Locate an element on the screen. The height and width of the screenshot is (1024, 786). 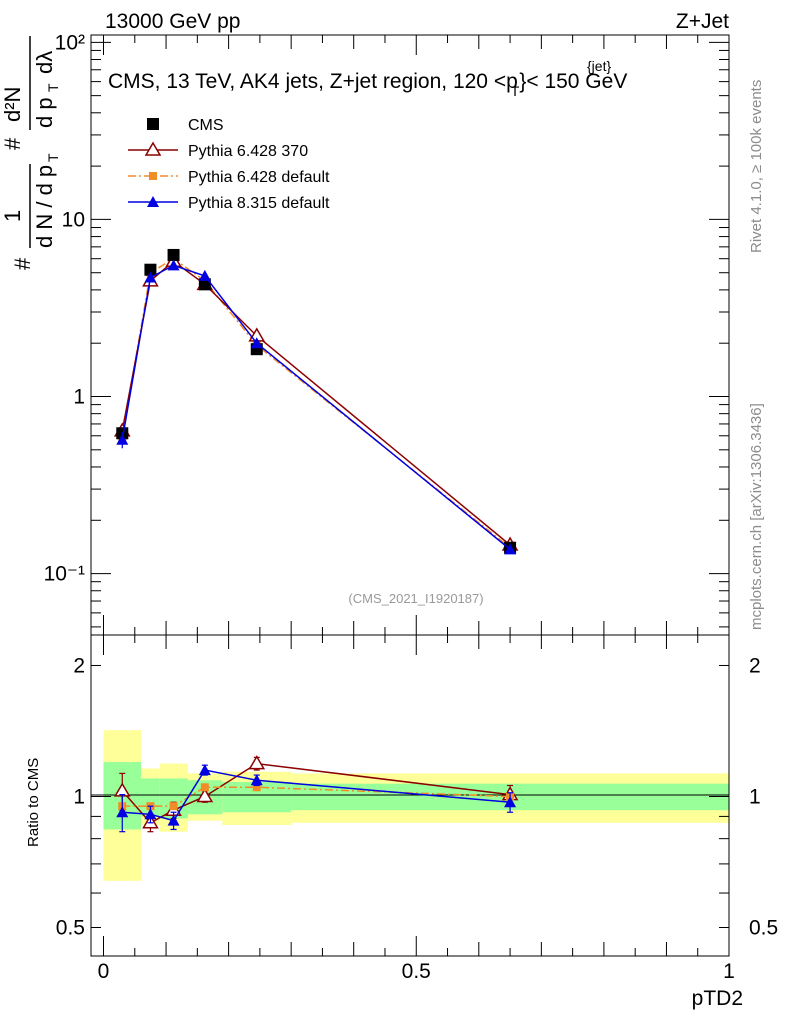
ylabel-hash: # is located at coordinates (22, 263).